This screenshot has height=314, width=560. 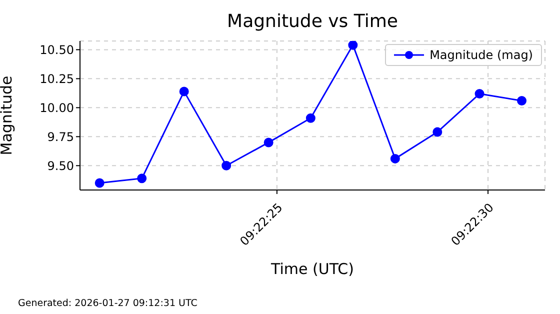 I want to click on y-axis-title: Magnitude, so click(x=8, y=116).